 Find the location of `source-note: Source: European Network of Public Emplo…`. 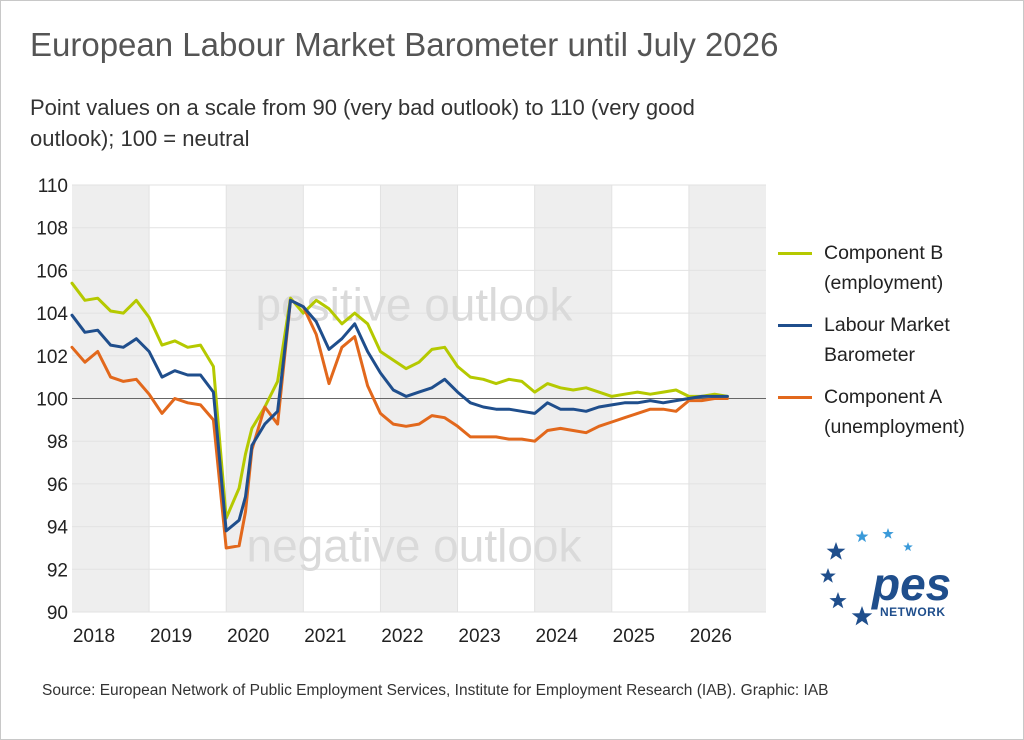

source-note: Source: European Network of Public Emplo… is located at coordinates (435, 690).